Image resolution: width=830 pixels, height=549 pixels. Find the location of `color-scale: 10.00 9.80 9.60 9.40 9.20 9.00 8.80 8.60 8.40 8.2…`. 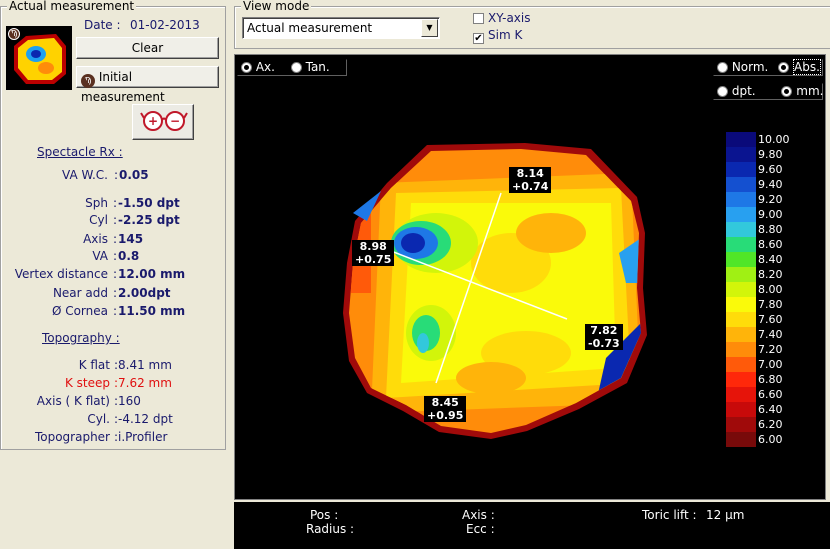

color-scale: 10.00 9.80 9.60 9.40 9.20 9.00 8.80 8.60 8.40 8.2… is located at coordinates (761, 289).